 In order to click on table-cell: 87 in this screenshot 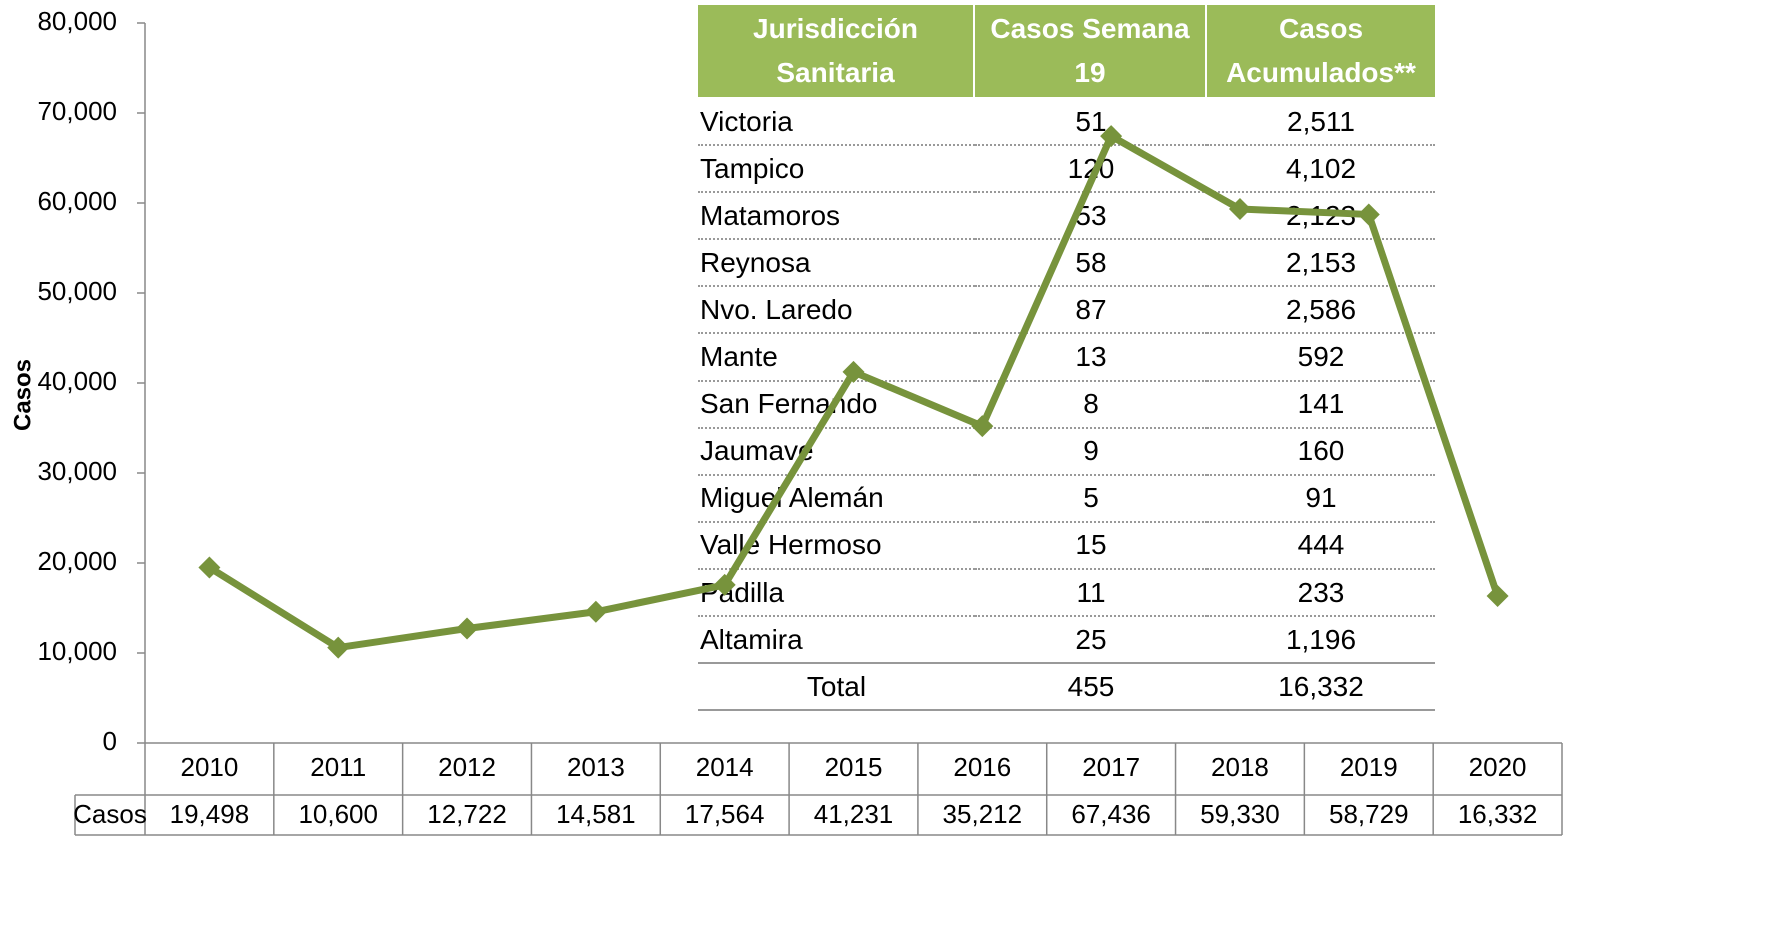, I will do `click(1091, 311)`.